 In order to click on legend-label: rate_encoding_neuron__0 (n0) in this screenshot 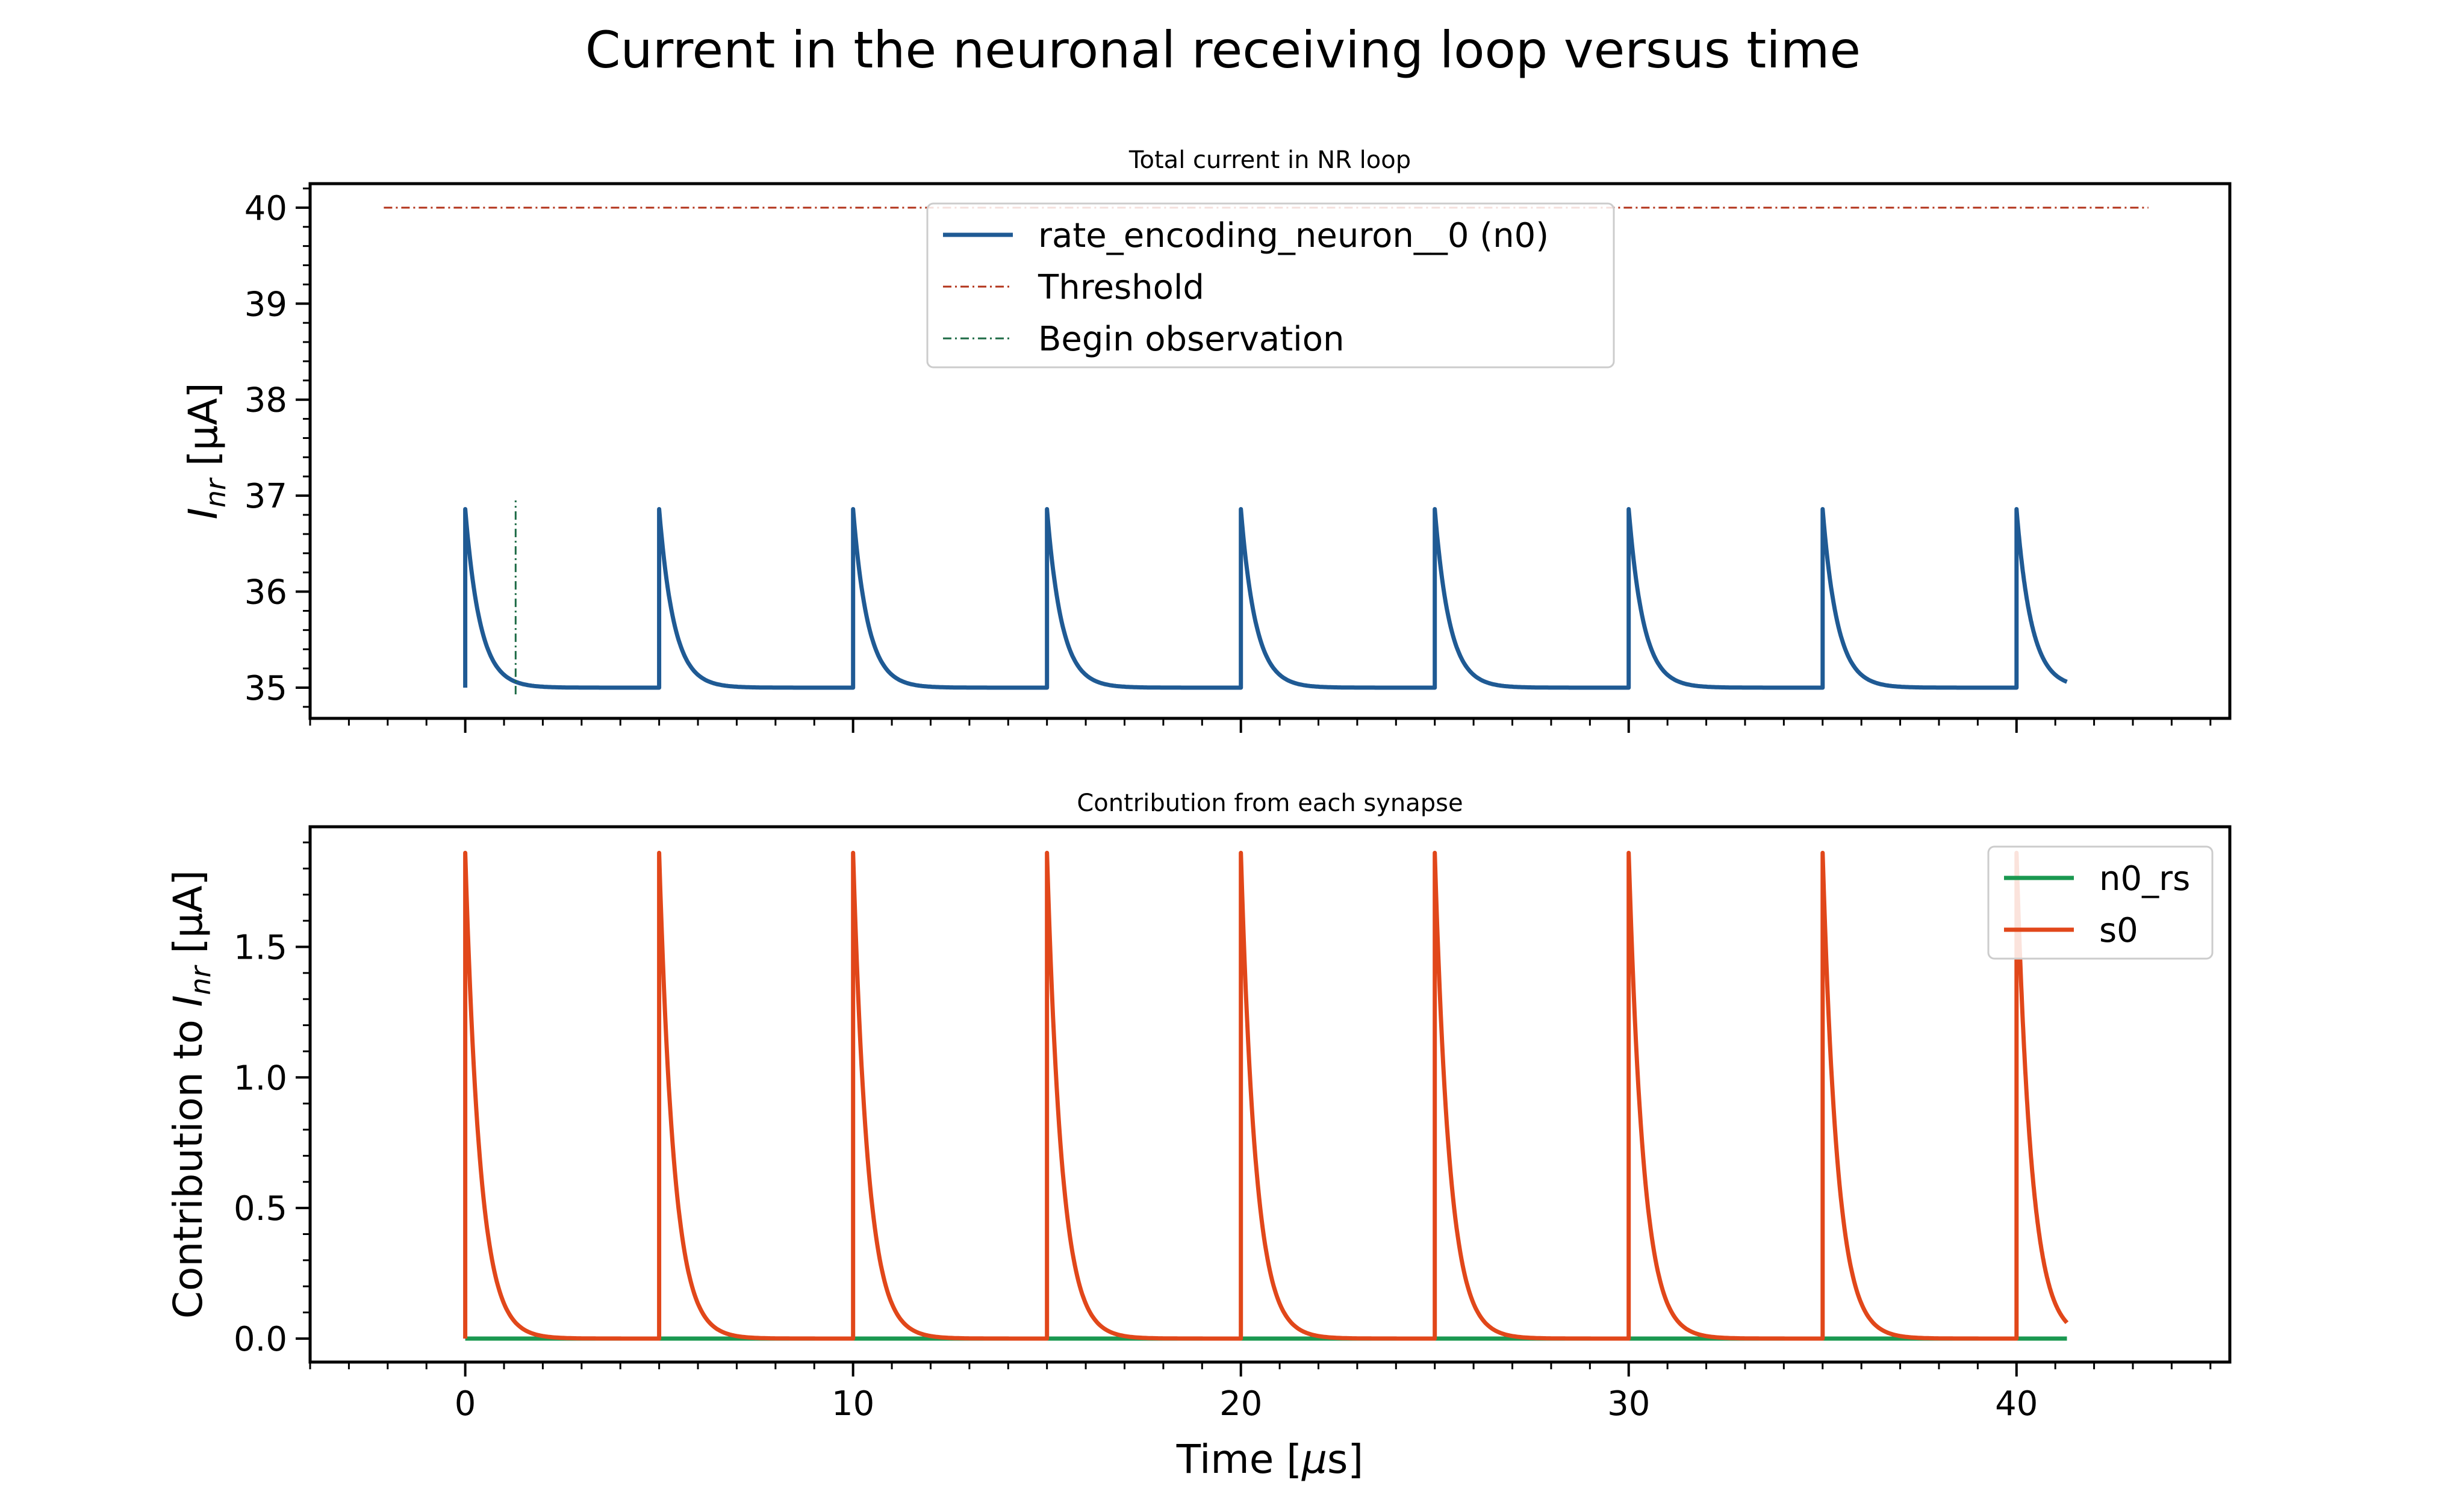, I will do `click(1293, 236)`.